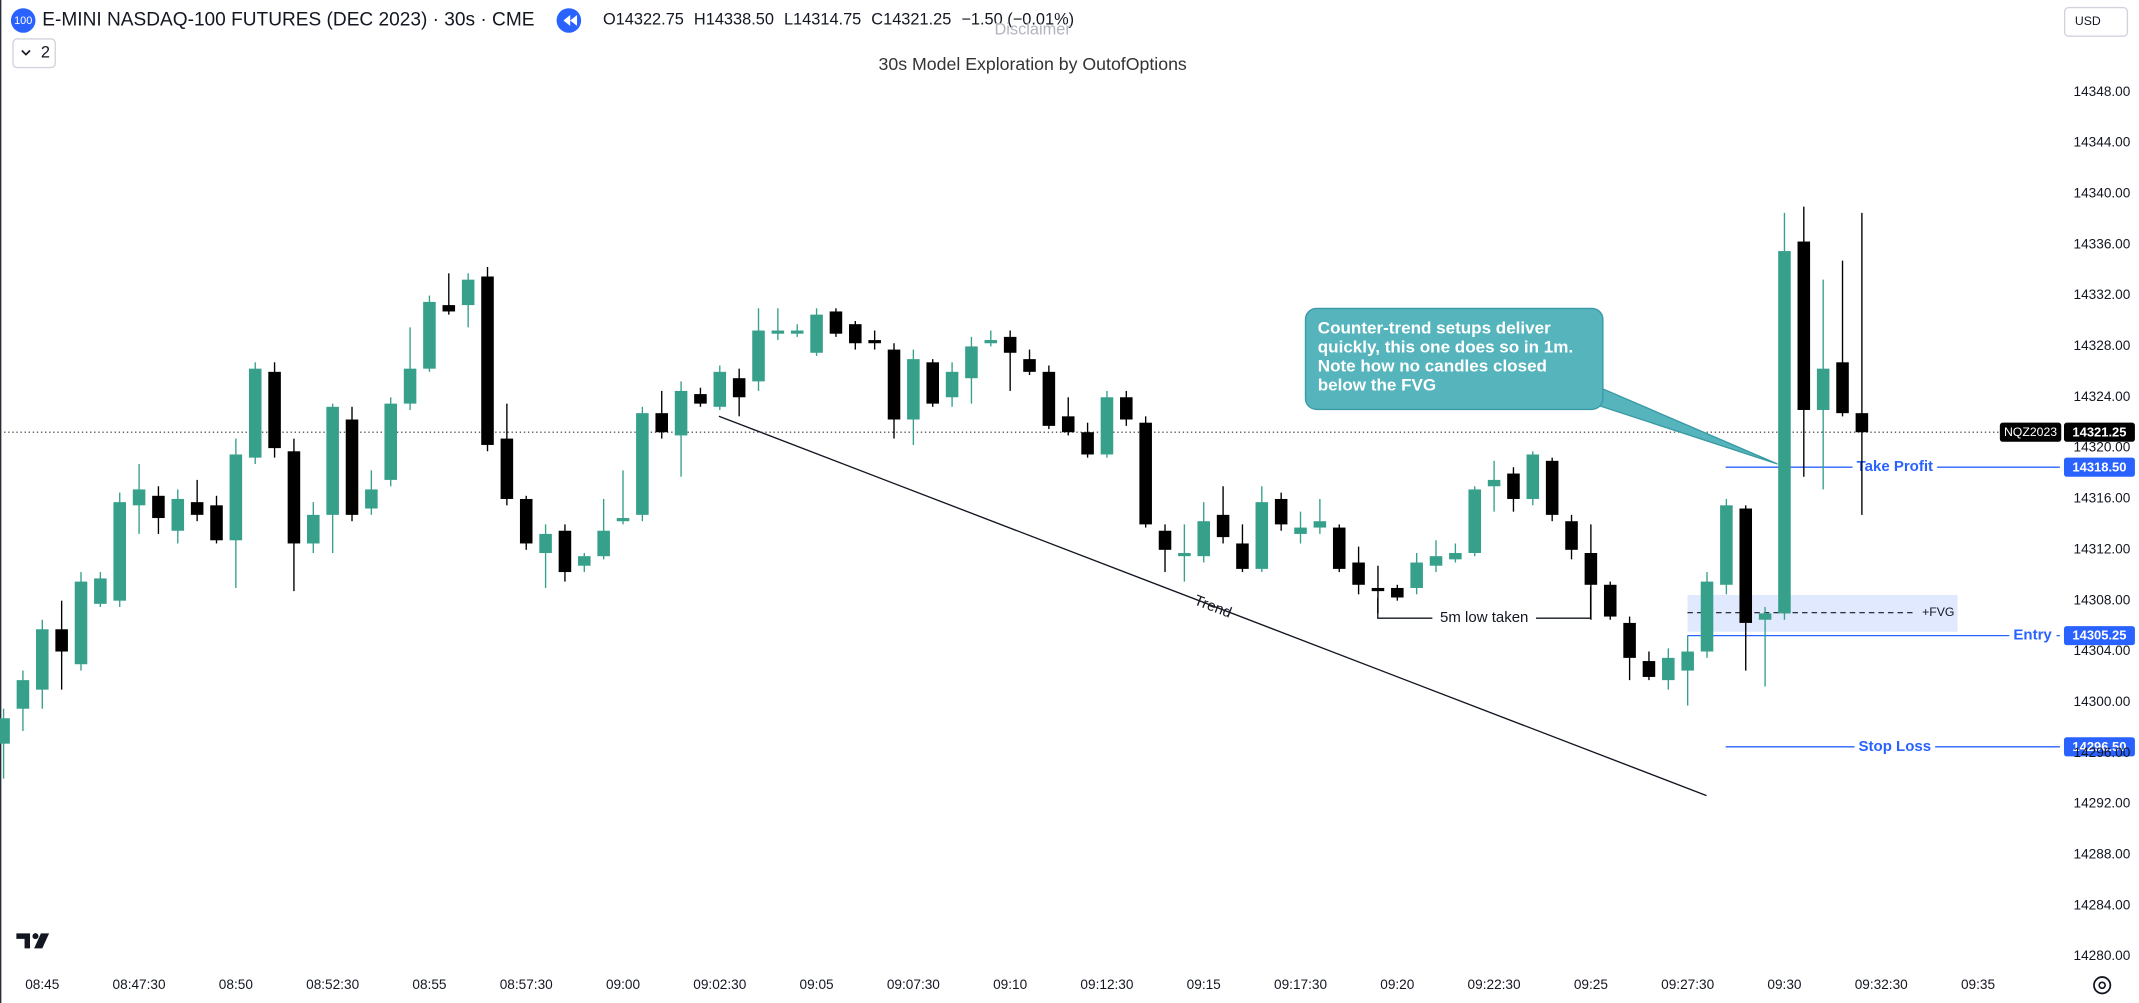 The height and width of the screenshot is (1003, 2139). Describe the element at coordinates (1895, 466) in the screenshot. I see `level-label: Take Profit` at that location.